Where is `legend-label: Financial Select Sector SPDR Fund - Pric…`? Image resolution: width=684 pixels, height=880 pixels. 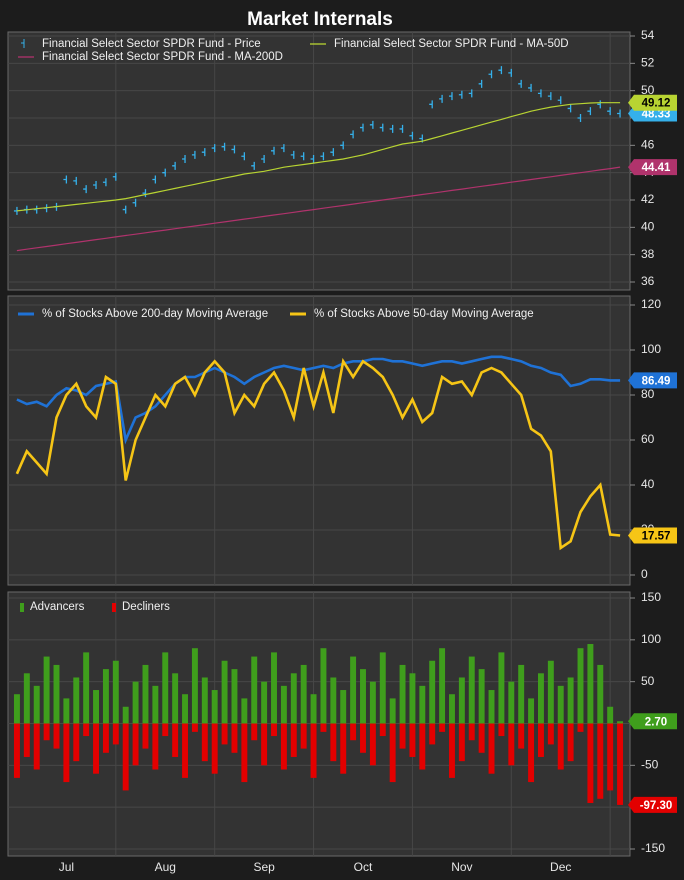 legend-label: Financial Select Sector SPDR Fund - Pric… is located at coordinates (151, 44).